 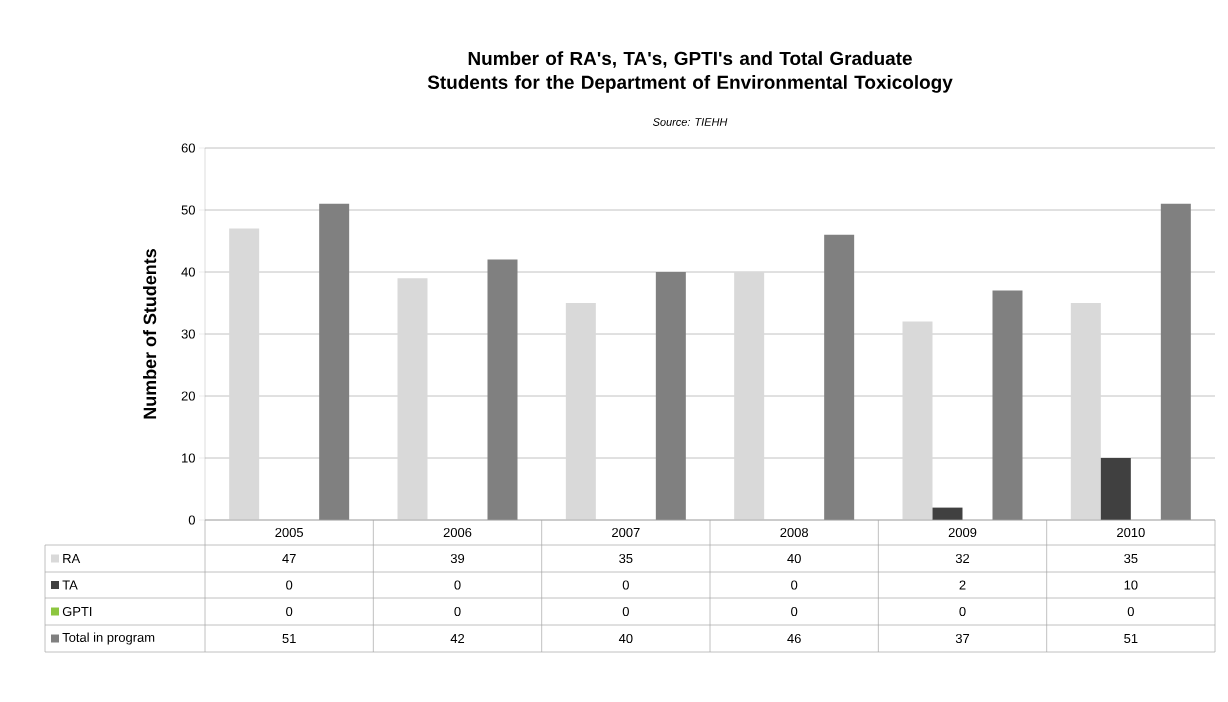 I want to click on y-tick-label: 0, so click(x=191, y=520).